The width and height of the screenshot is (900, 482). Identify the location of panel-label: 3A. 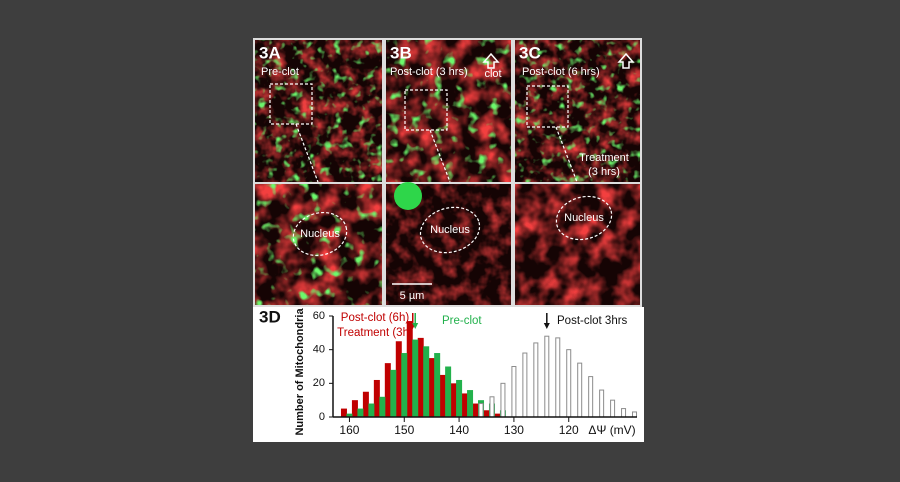
(270, 52).